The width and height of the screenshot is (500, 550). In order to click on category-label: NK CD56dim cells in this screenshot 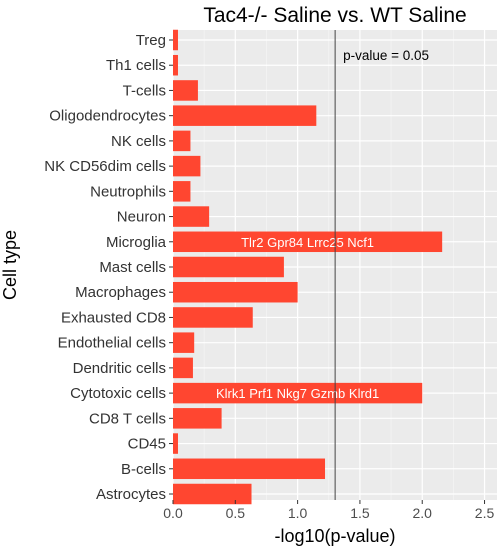, I will do `click(105, 166)`.